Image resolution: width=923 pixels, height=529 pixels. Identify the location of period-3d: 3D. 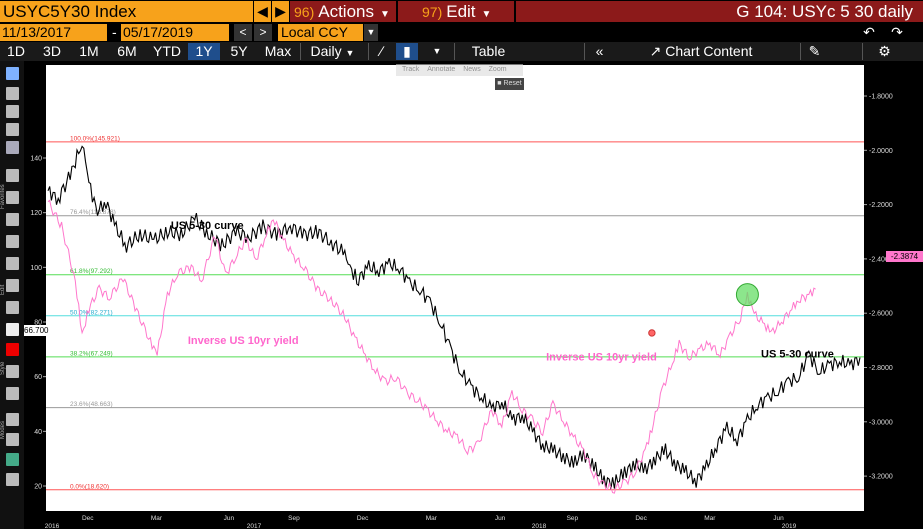
(52, 51).